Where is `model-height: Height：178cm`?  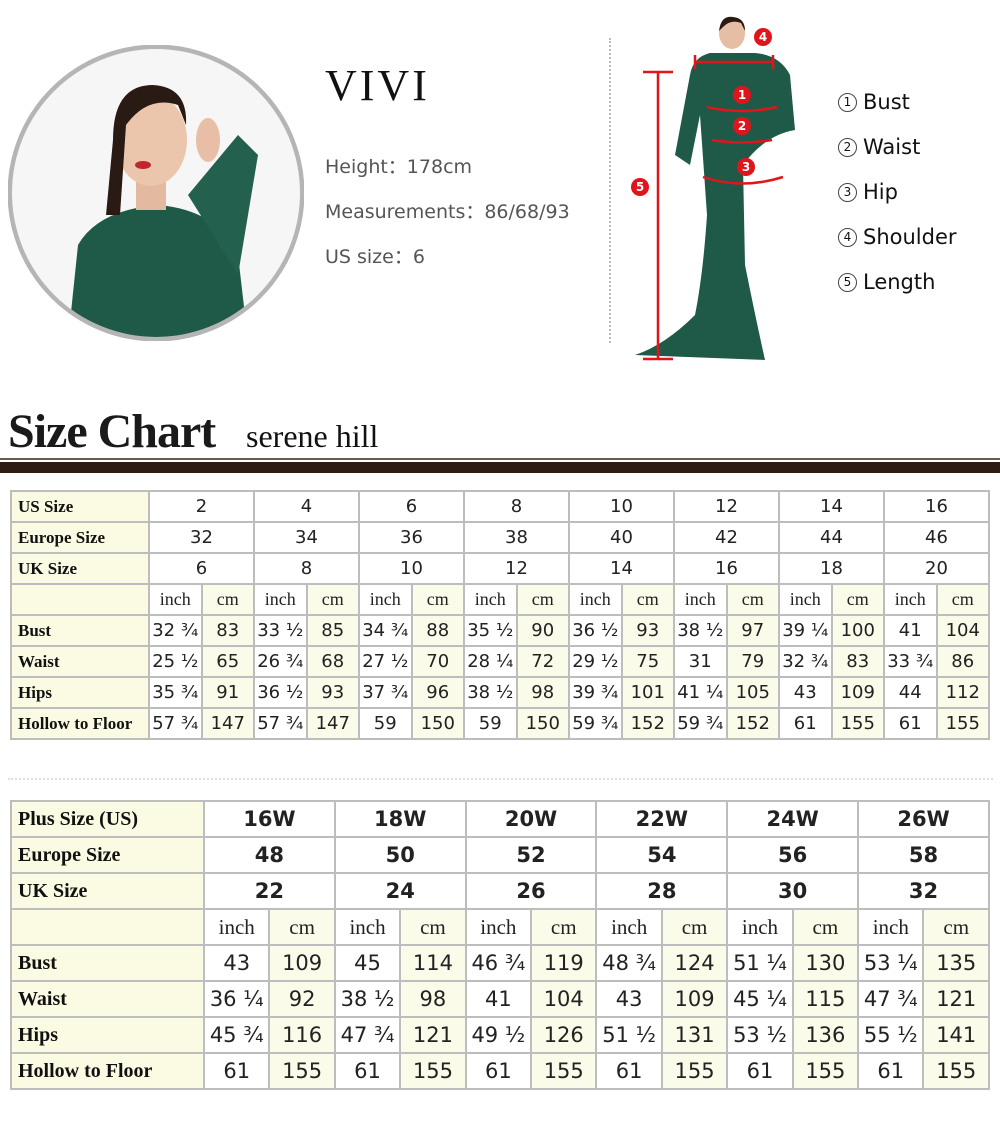 model-height: Height：178cm is located at coordinates (399, 167).